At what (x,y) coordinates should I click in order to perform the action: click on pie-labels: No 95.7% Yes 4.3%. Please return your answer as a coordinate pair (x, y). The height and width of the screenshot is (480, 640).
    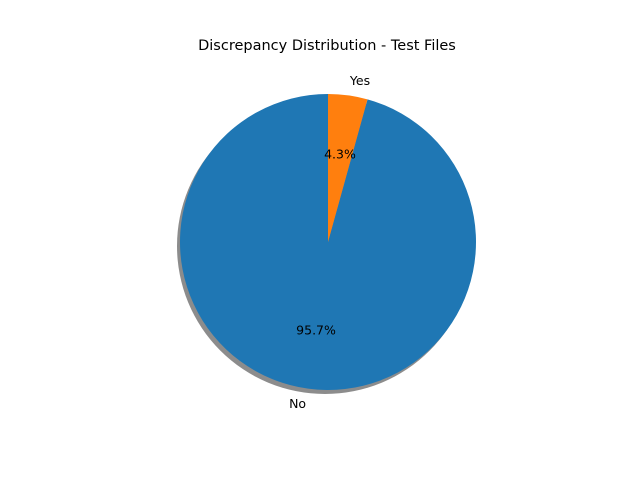
    Looking at the image, I should click on (329, 242).